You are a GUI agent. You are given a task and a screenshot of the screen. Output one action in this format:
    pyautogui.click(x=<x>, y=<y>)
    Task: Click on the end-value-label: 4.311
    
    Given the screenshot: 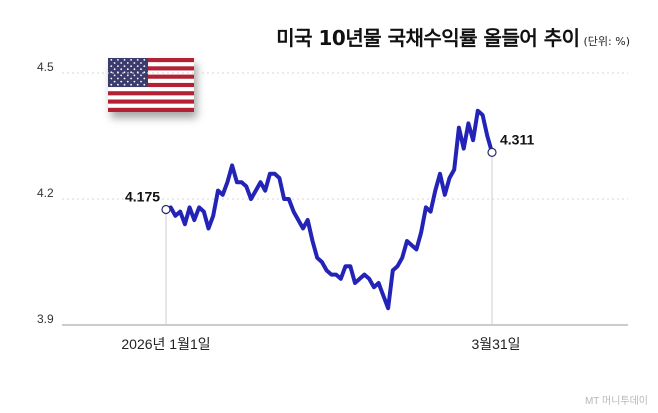 What is the action you would take?
    pyautogui.click(x=517, y=139)
    